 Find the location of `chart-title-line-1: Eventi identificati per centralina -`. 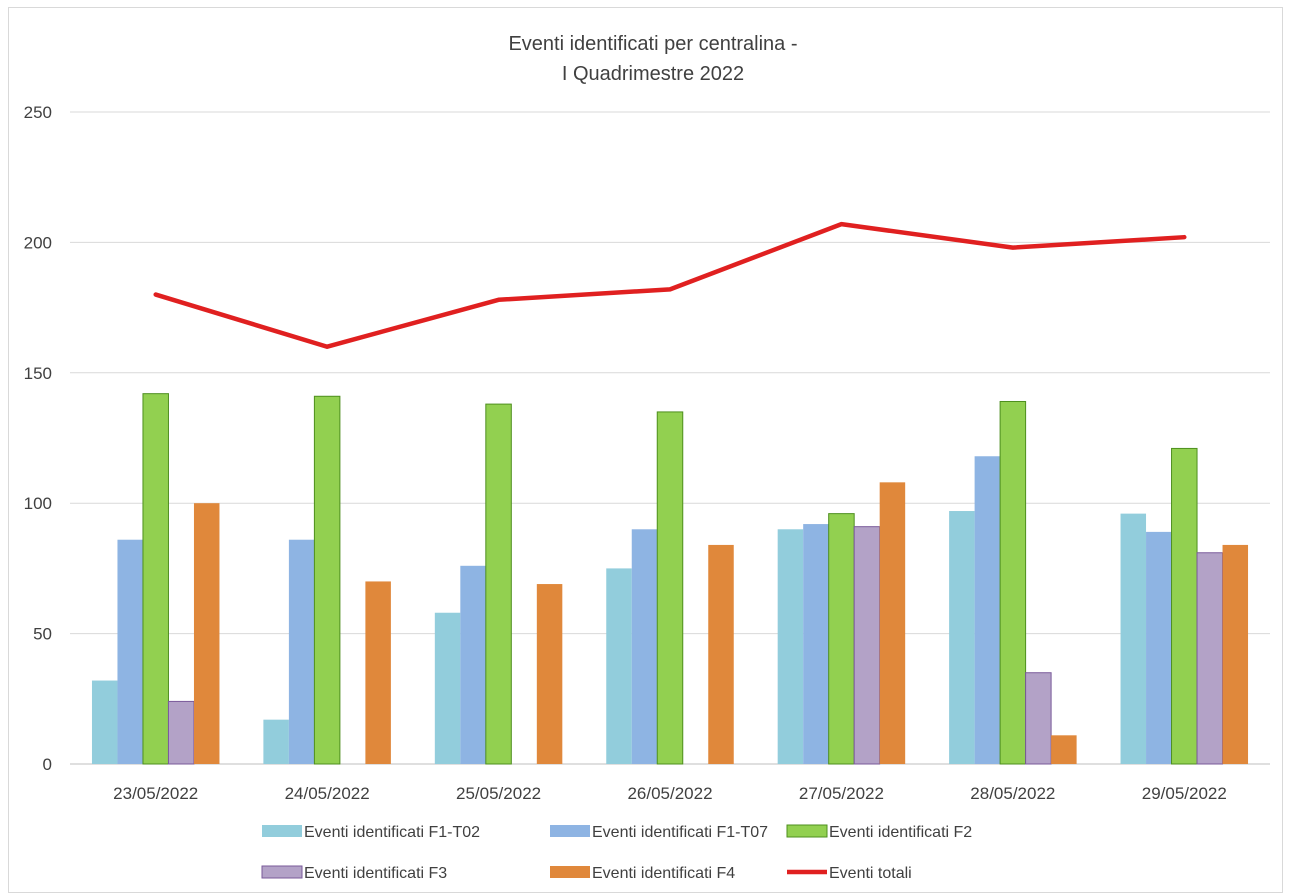

chart-title-line-1: Eventi identificati per centralina - is located at coordinates (652, 44).